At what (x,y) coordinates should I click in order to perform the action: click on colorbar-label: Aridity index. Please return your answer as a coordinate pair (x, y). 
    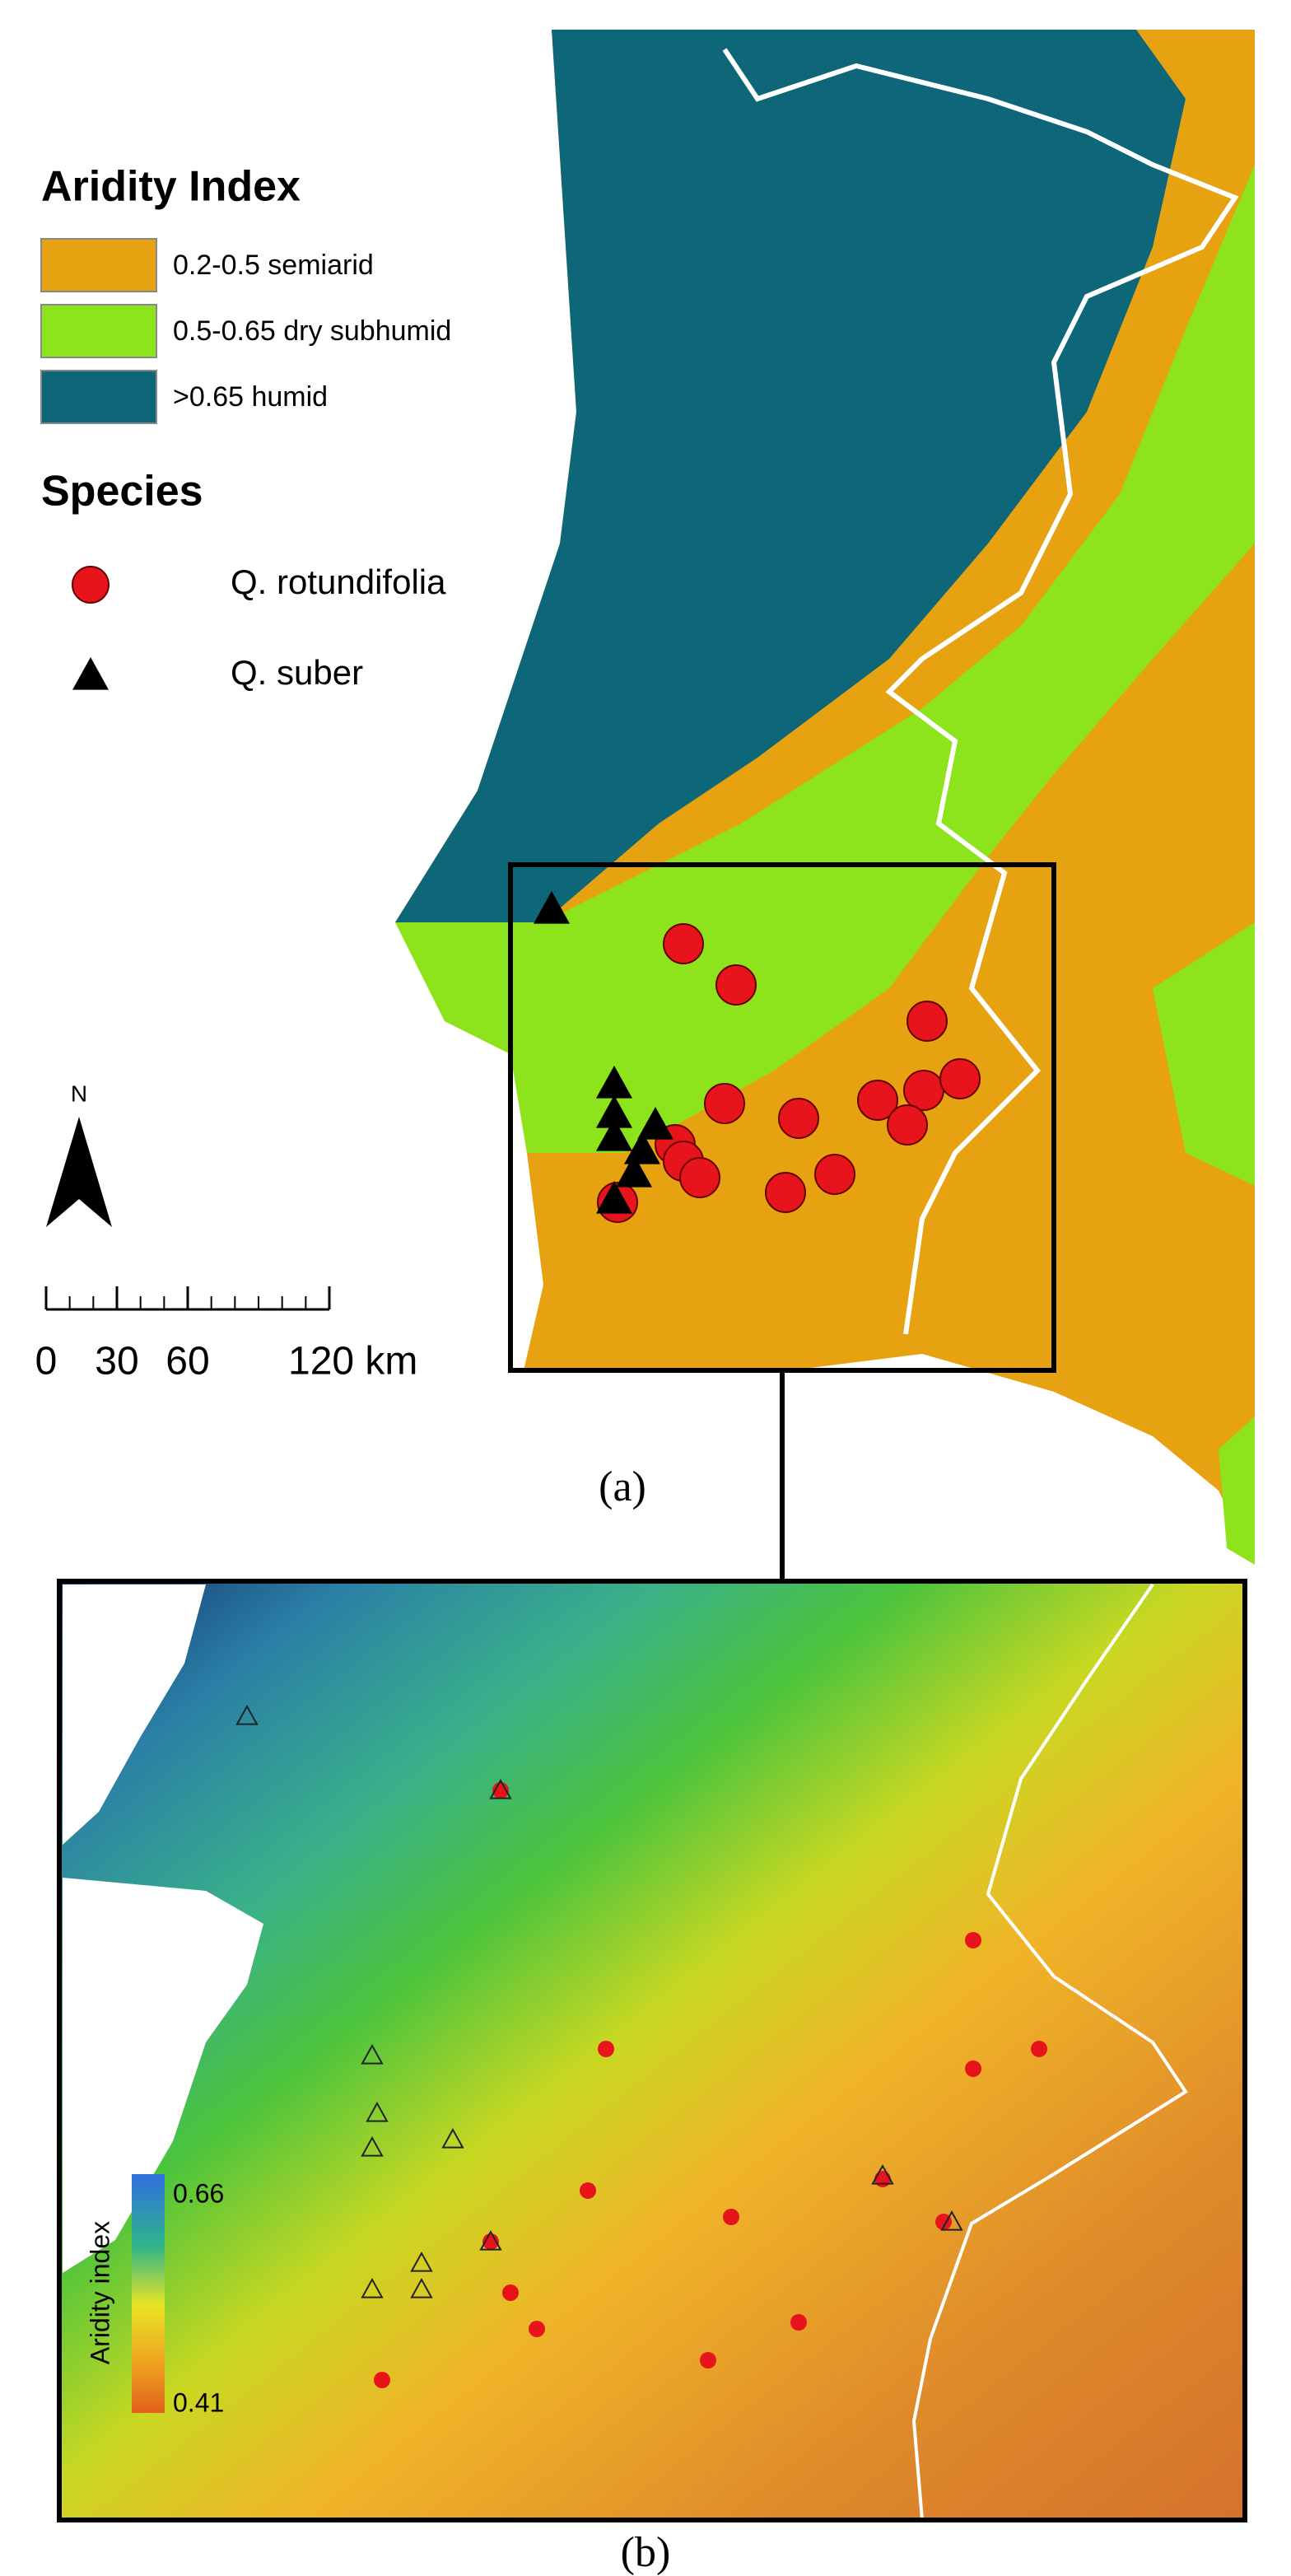
    Looking at the image, I should click on (99, 2292).